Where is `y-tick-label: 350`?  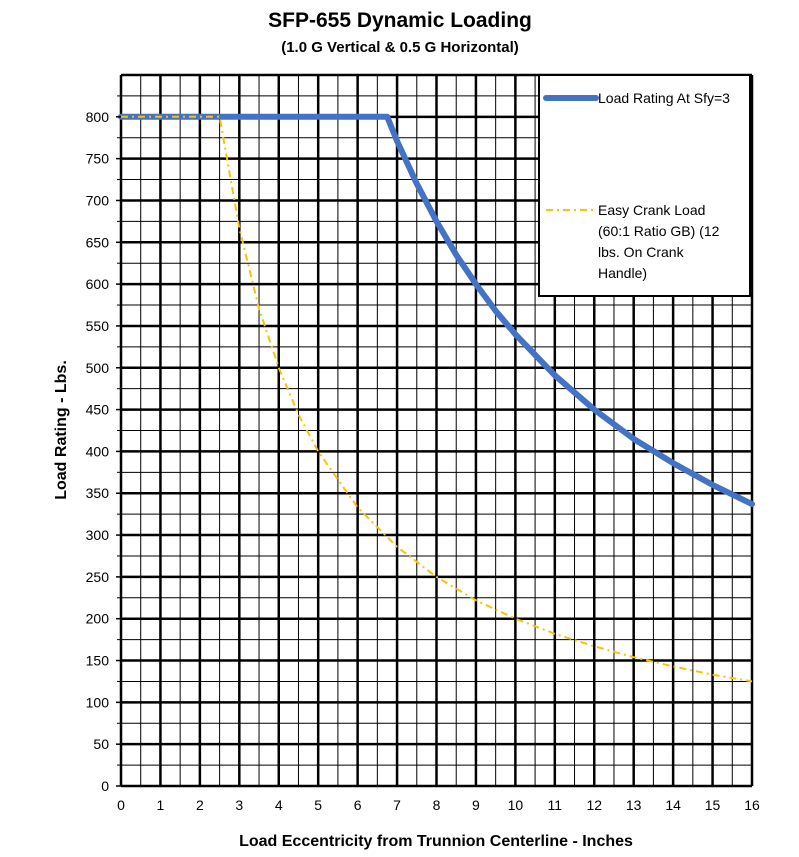 y-tick-label: 350 is located at coordinates (98, 493).